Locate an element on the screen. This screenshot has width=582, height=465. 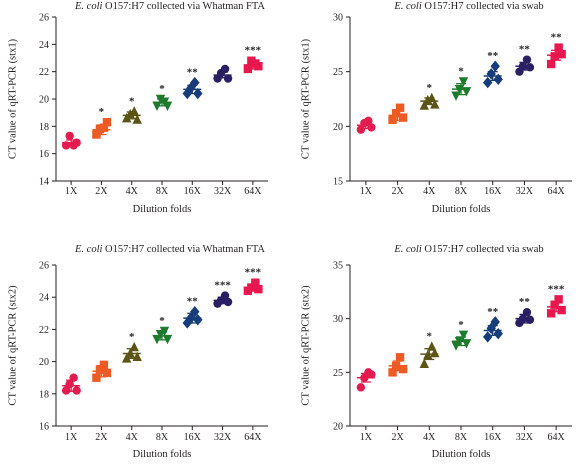
chart-title: E. coli O157:H7 collected via swab is located at coordinates (468, 249).